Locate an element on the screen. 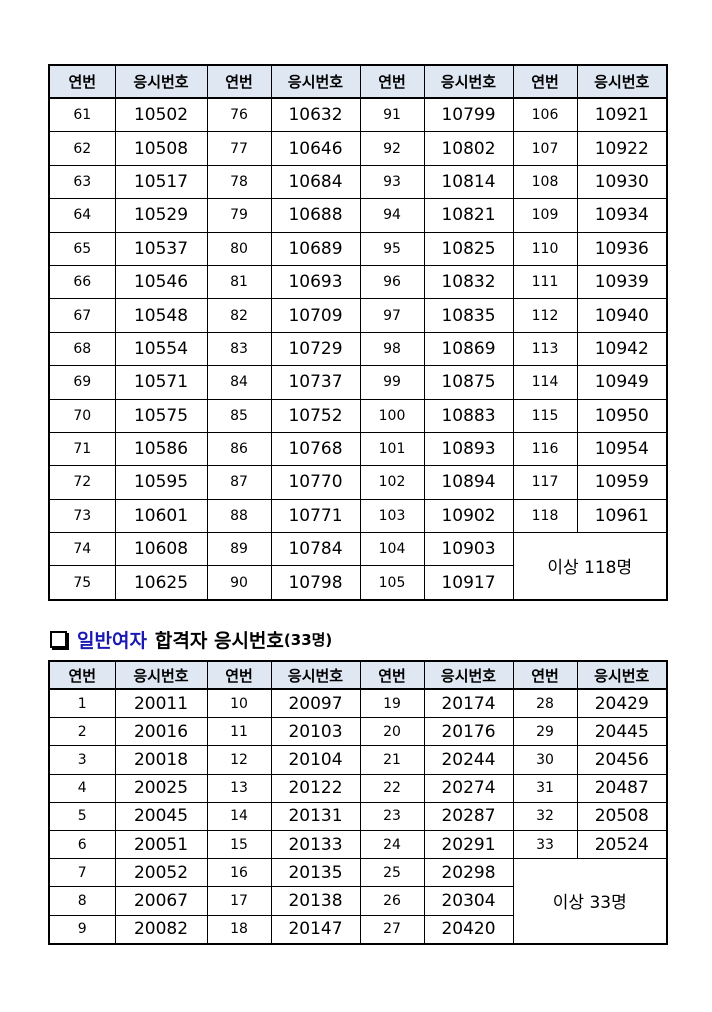 Image resolution: width=712 pixels, height=1012 pixels. category-highlight: 일반여자 is located at coordinates (112, 640).